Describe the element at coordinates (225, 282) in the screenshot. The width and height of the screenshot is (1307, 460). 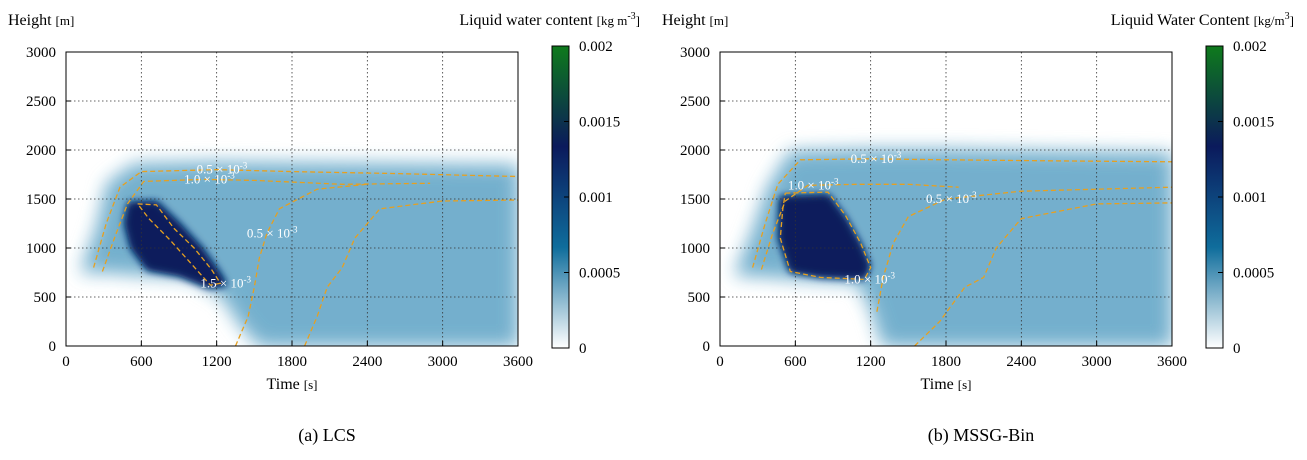
I see `contour-label: 1.5 × 10⁻³` at that location.